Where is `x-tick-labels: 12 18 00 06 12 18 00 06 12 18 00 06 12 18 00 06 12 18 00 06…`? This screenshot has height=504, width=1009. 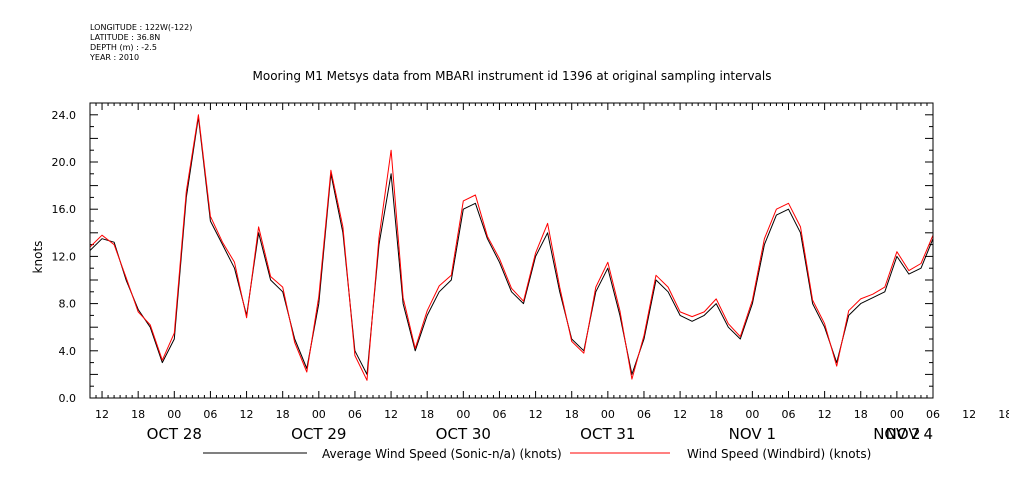
x-tick-labels: 12 18 00 06 12 18 00 06 12 18 00 06 12 18 00 06 12 18 00 06… is located at coordinates (552, 425).